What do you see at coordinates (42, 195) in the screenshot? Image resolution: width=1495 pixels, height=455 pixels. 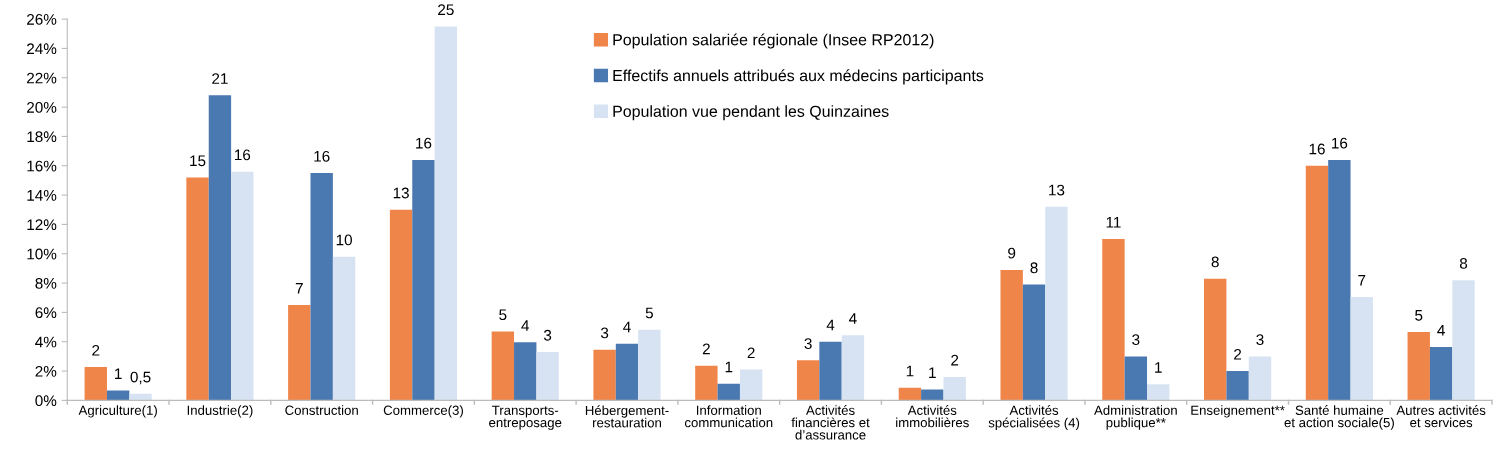 I see `y-tick-label: 14%` at bounding box center [42, 195].